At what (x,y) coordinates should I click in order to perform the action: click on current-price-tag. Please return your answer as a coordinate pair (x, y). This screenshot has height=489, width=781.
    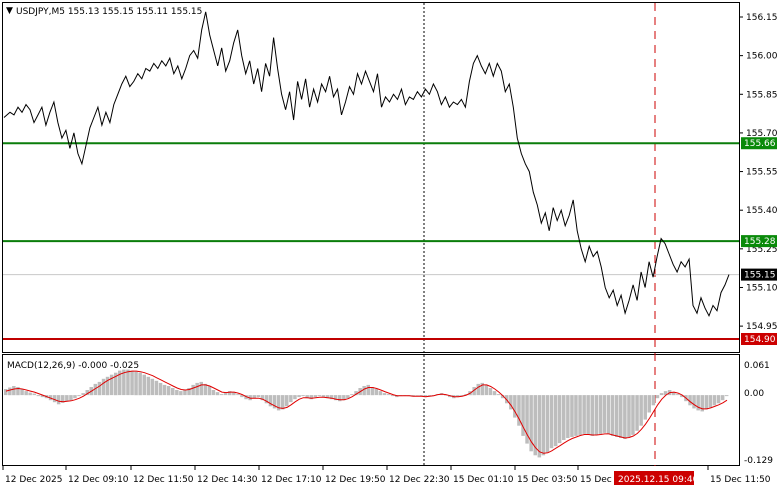
    Looking at the image, I should click on (759, 274).